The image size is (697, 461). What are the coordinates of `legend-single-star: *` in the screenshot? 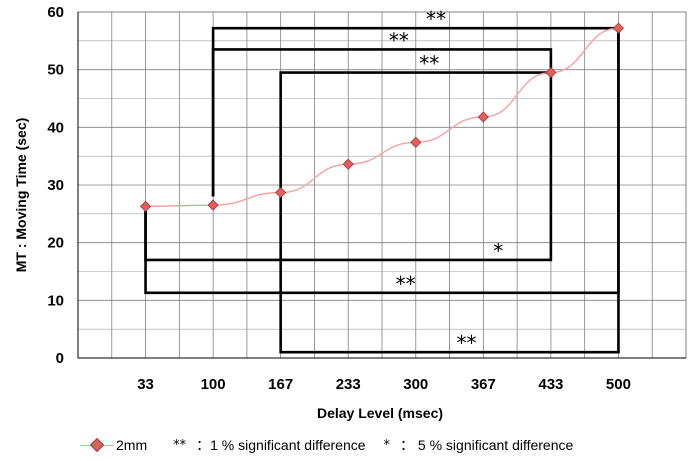 It's located at (387, 445).